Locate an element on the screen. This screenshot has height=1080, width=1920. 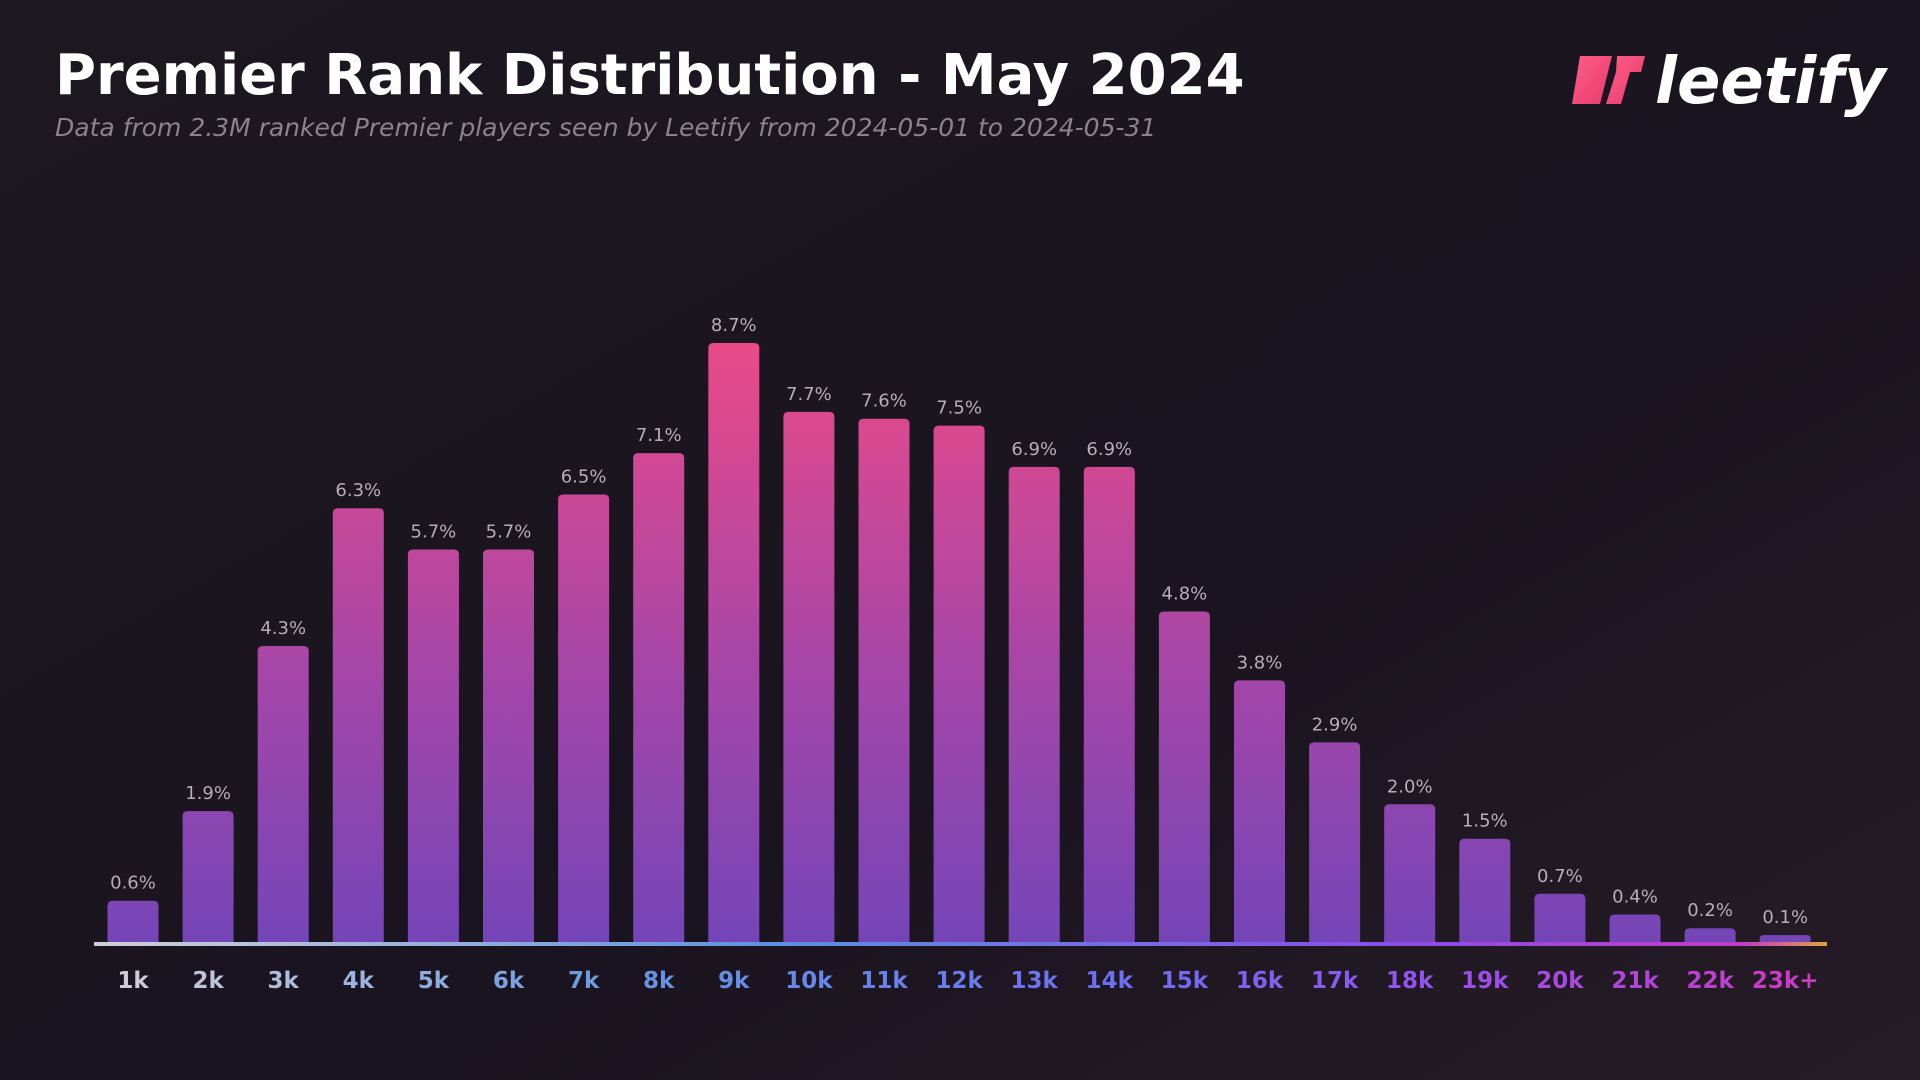
value-label: 1.9% is located at coordinates (208, 793).